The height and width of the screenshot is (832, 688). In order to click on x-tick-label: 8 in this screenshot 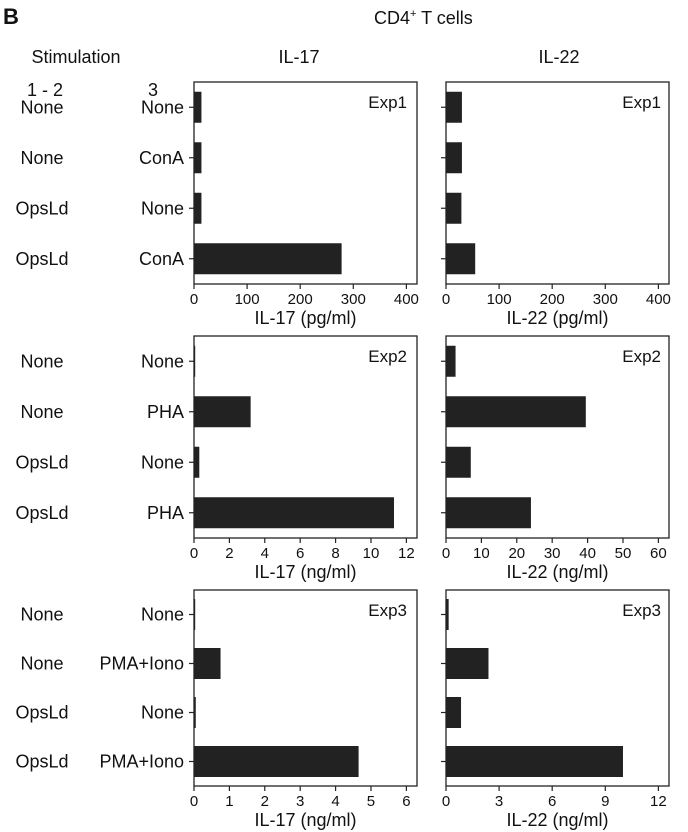, I will do `click(335, 553)`.